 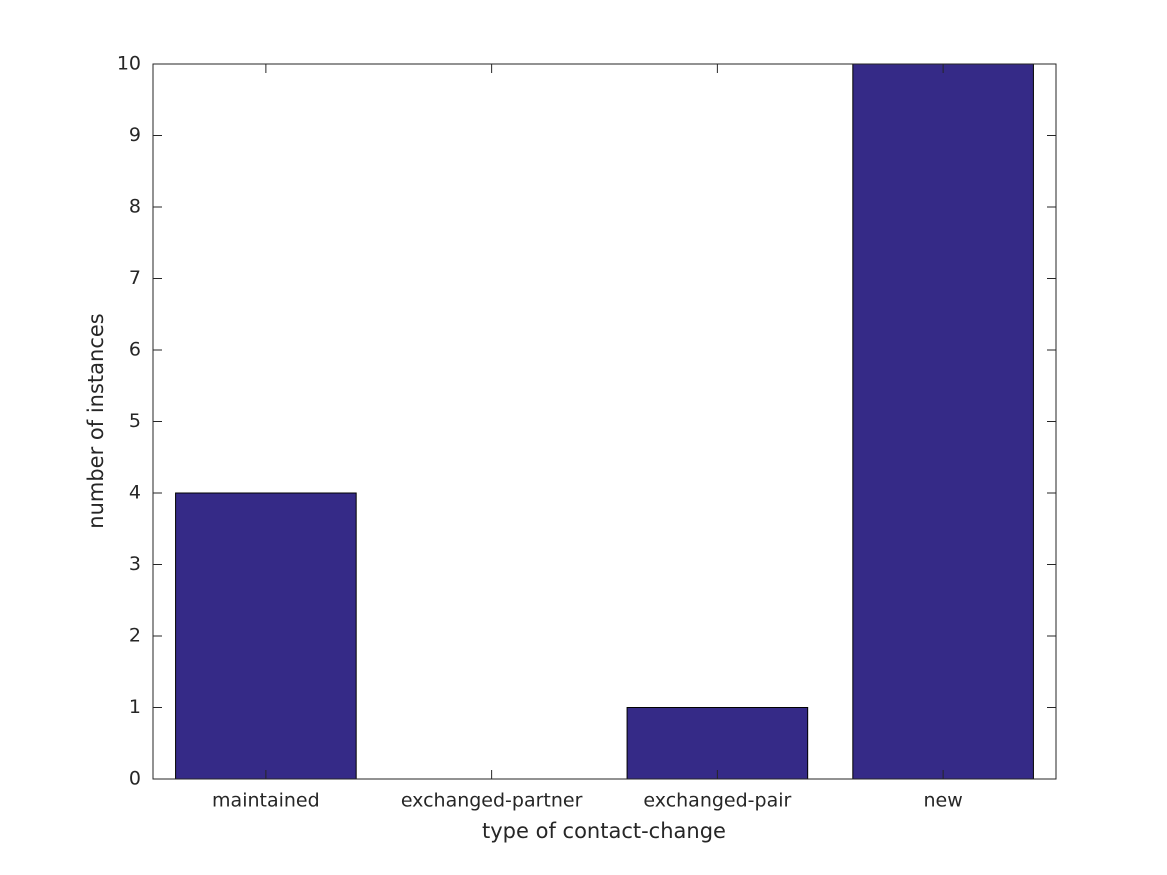 What do you see at coordinates (492, 801) in the screenshot?
I see `x-tick-label: exchanged-partner` at bounding box center [492, 801].